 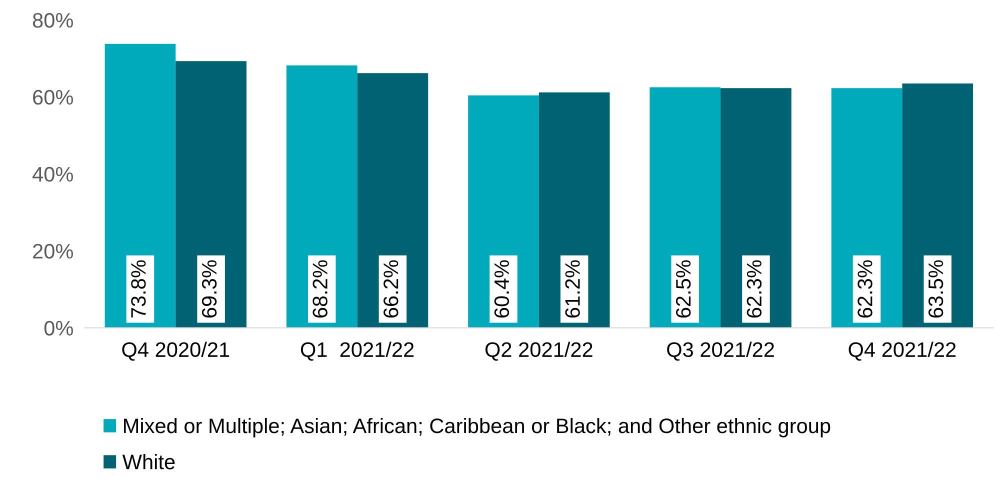 What do you see at coordinates (52, 174) in the screenshot?
I see `y-tick-label: 40%` at bounding box center [52, 174].